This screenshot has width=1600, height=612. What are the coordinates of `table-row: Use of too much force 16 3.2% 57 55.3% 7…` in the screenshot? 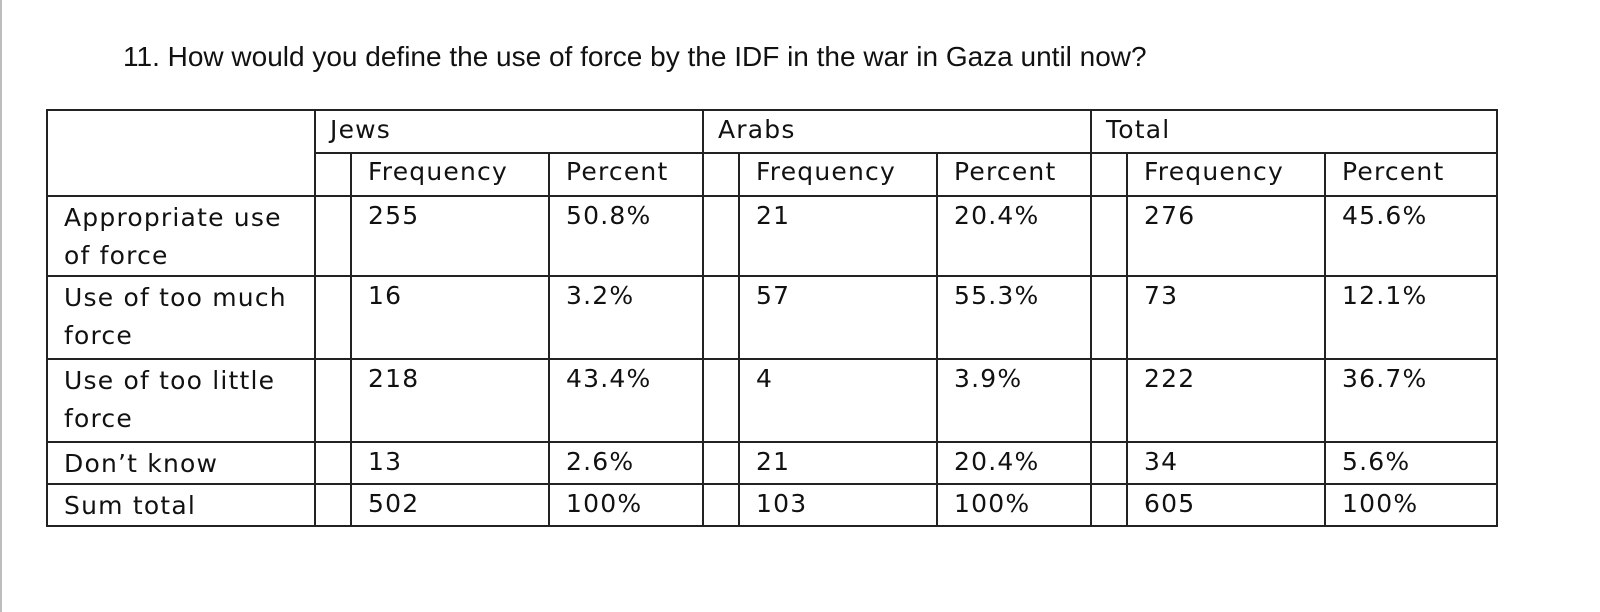 It's located at (772, 317).